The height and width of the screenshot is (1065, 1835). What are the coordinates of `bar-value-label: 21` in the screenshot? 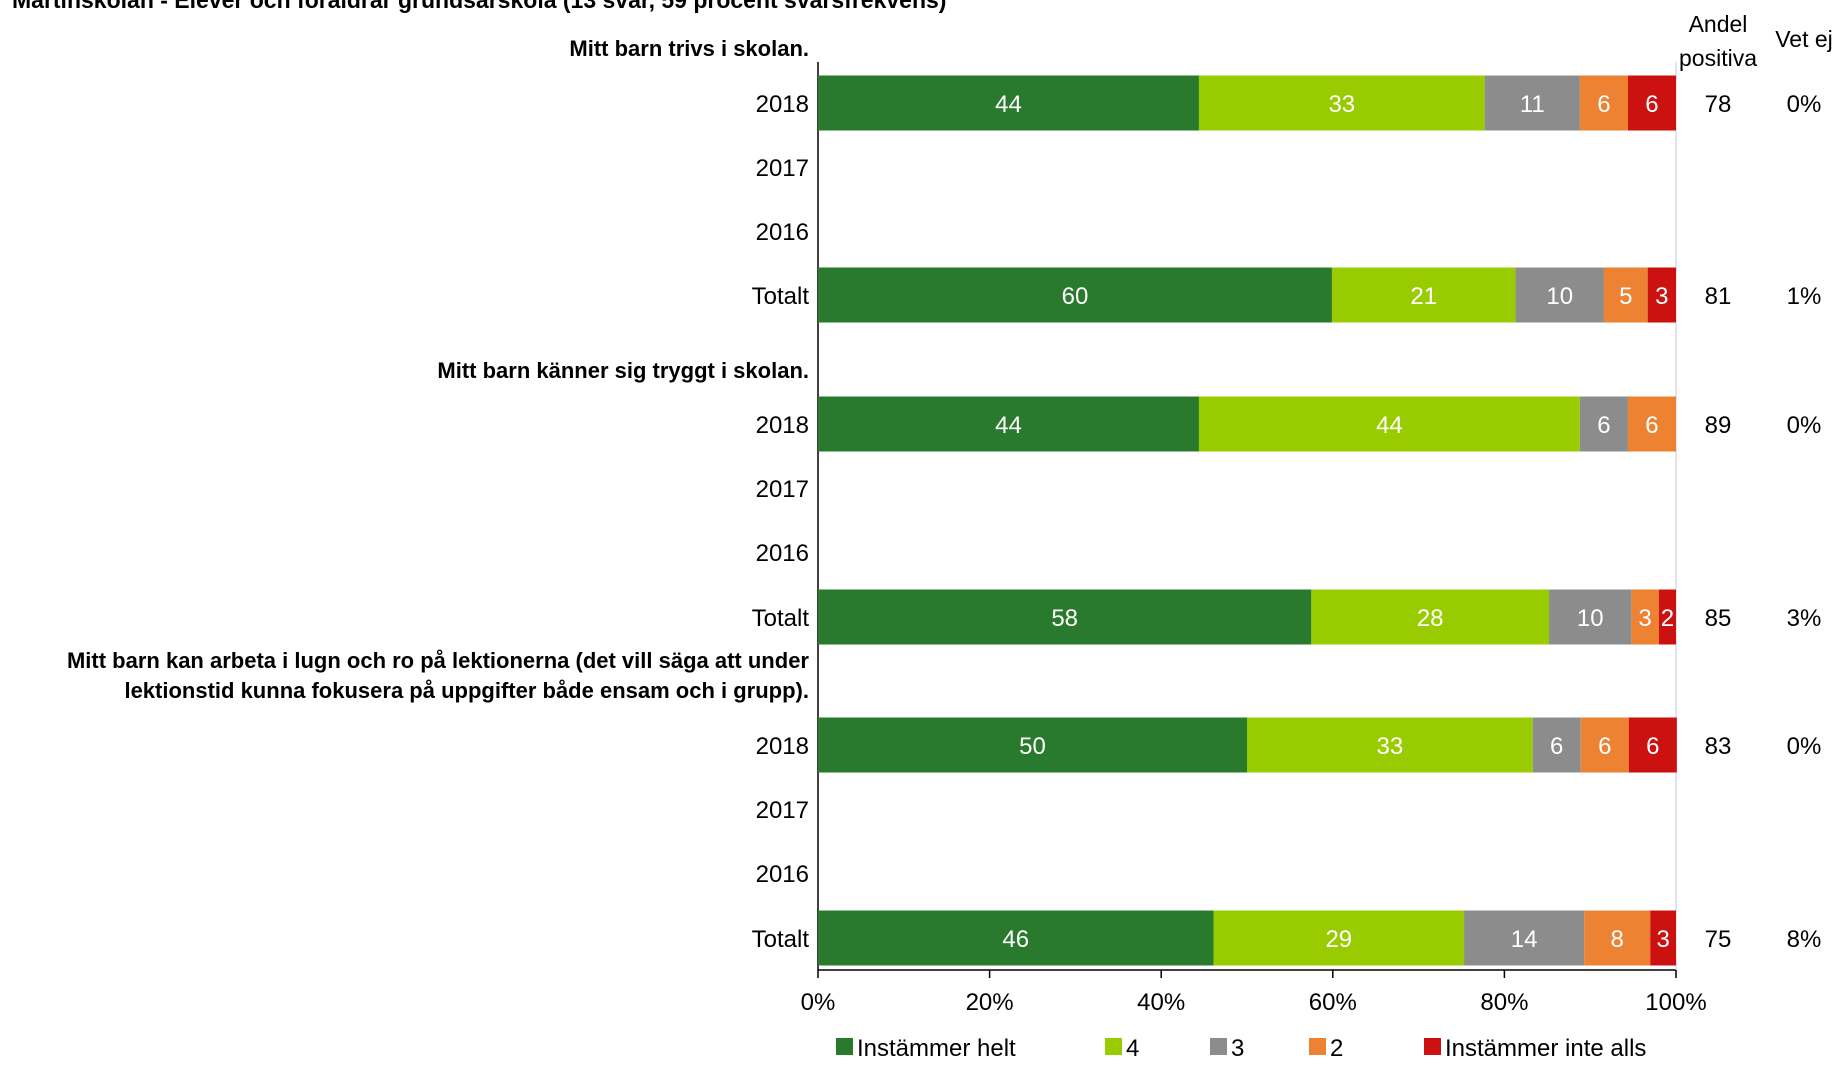 It's located at (1423, 296).